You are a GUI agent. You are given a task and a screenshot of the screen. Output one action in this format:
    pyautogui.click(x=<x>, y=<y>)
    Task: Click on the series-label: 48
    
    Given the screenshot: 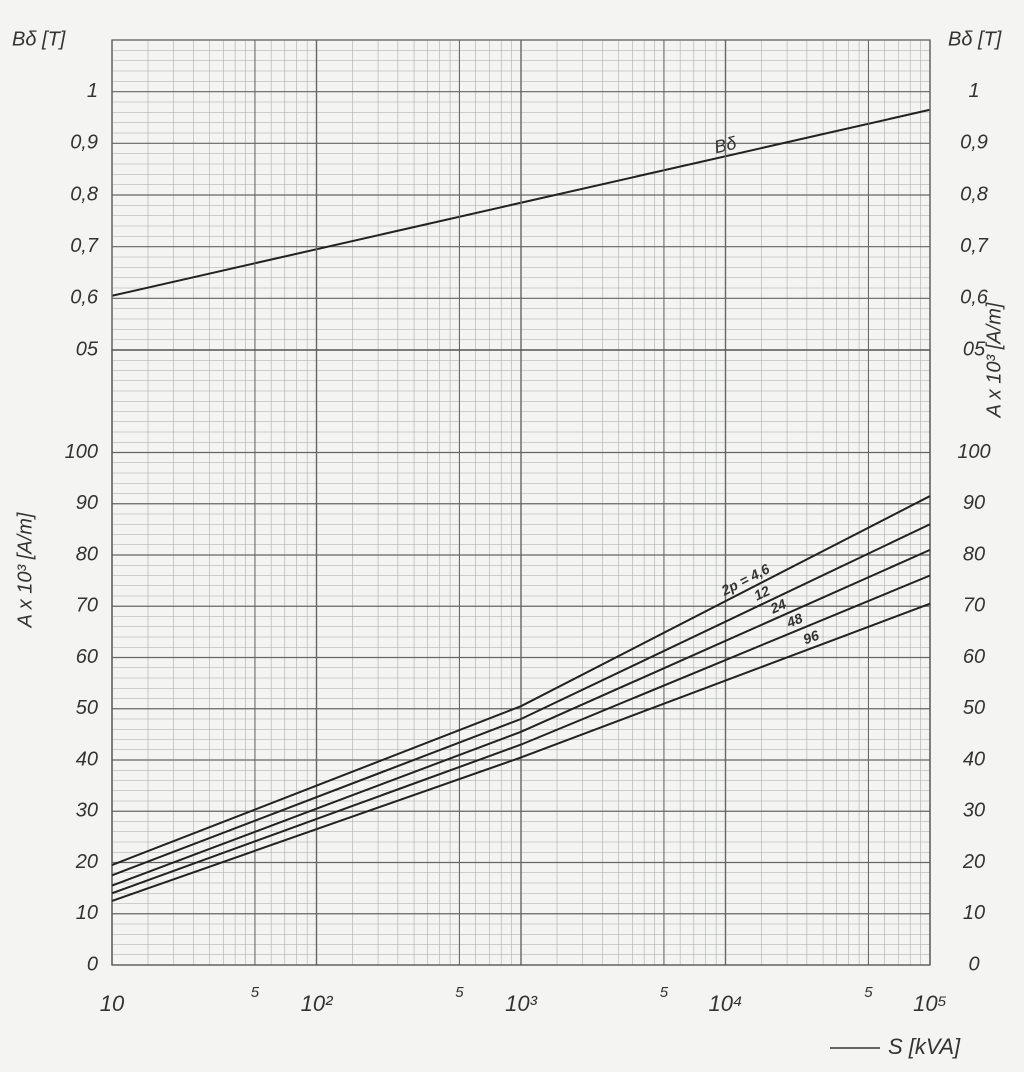 What is the action you would take?
    pyautogui.click(x=794, y=620)
    